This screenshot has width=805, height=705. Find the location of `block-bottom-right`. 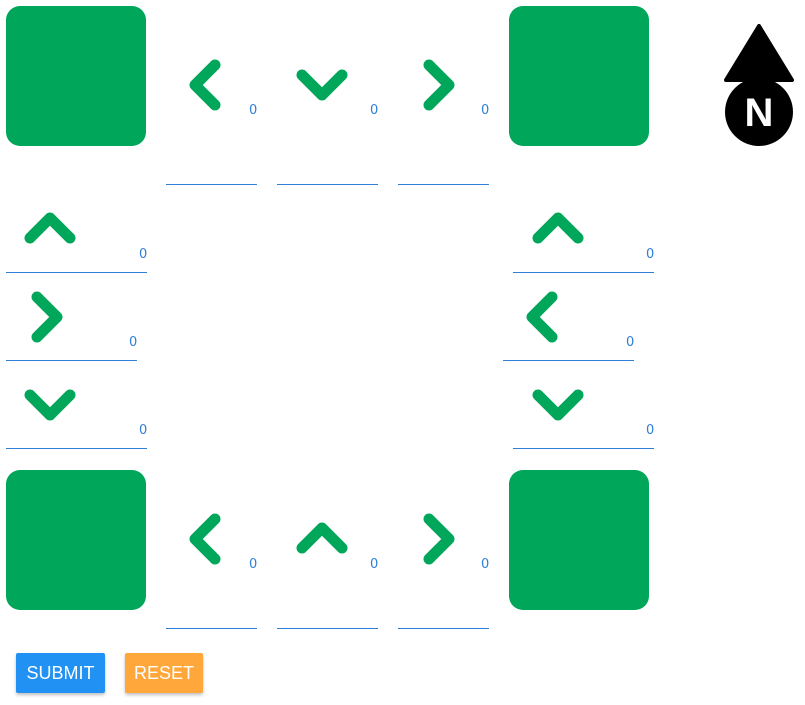

block-bottom-right is located at coordinates (579, 540).